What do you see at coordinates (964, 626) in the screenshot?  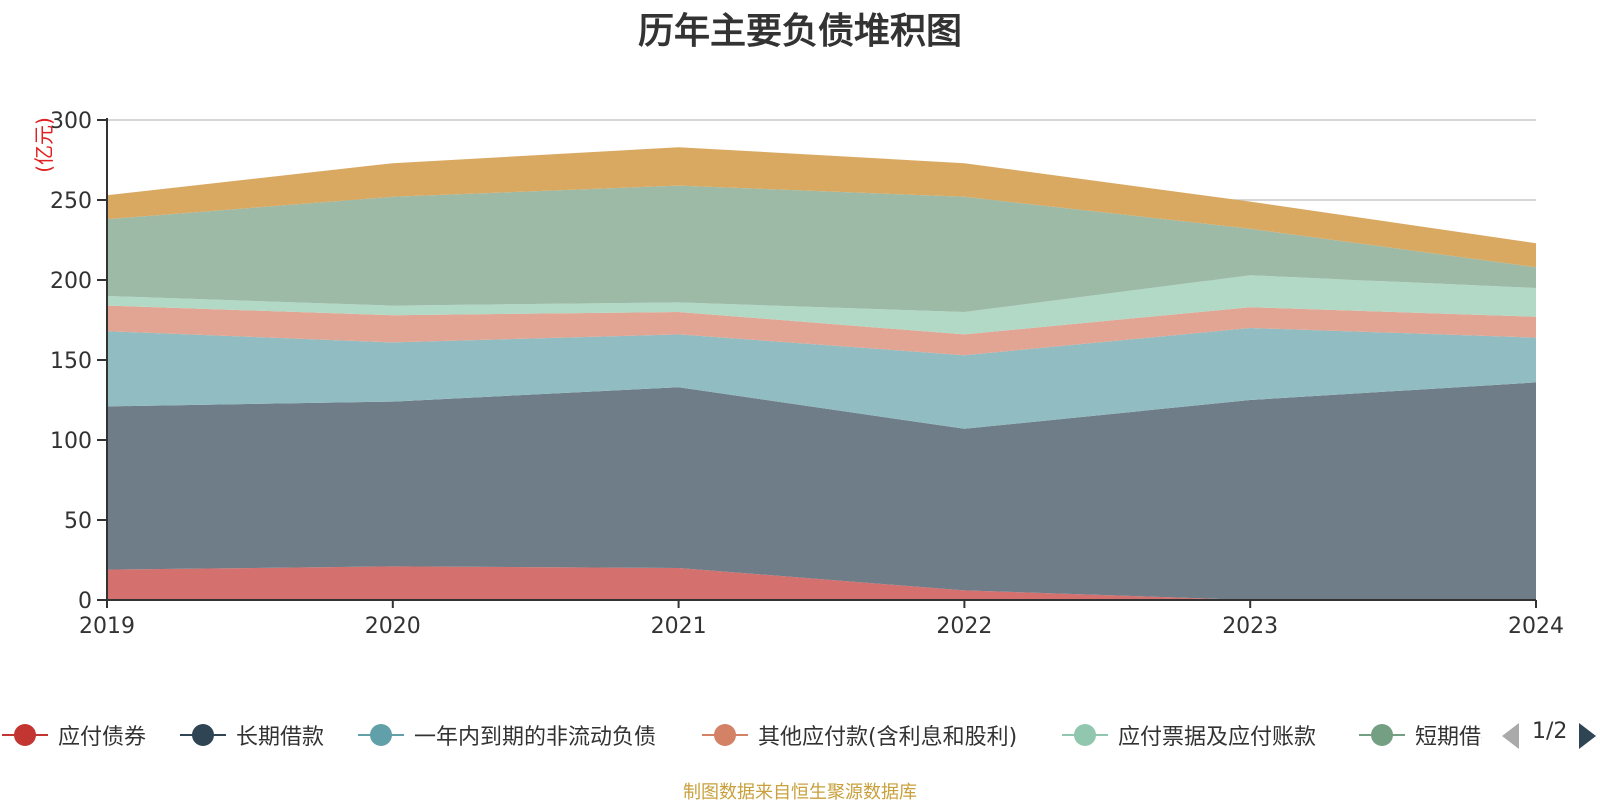 I see `x-tick-label: 2022` at bounding box center [964, 626].